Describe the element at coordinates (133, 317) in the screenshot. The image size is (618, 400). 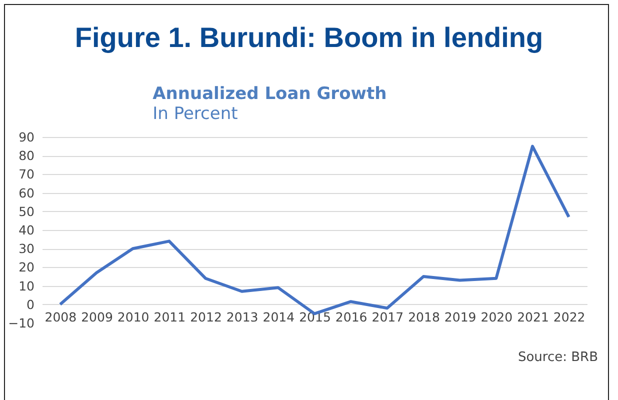
I see `x-tick-label: 2010` at that location.